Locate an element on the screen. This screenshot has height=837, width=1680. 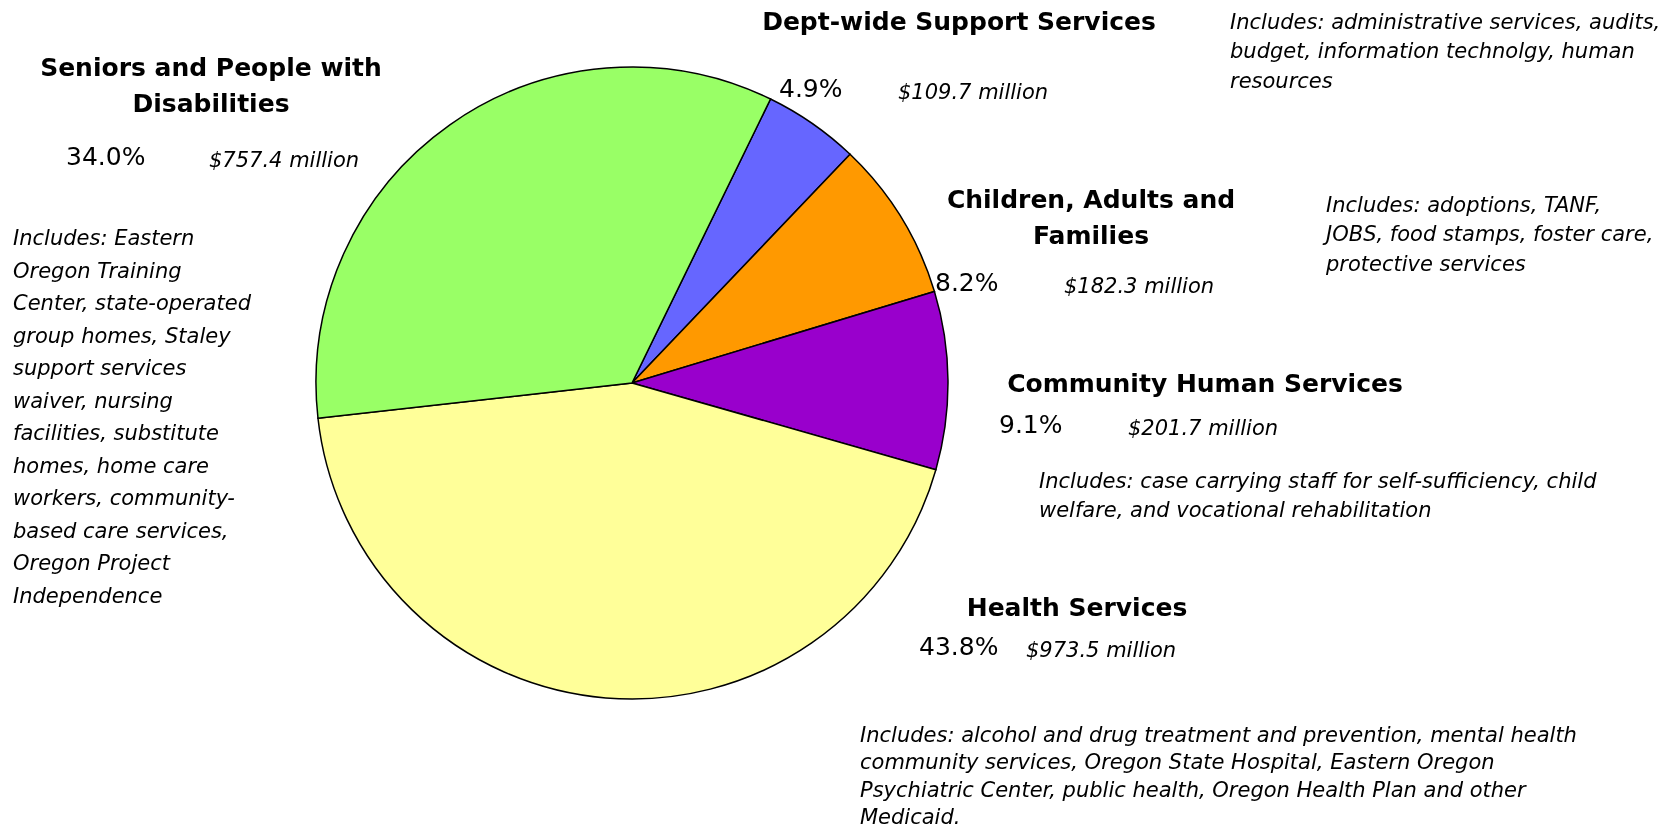
data-label: 9.1% is located at coordinates (1031, 424).